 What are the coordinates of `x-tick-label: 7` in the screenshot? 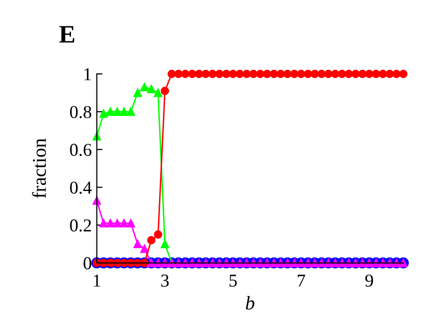 It's located at (302, 280).